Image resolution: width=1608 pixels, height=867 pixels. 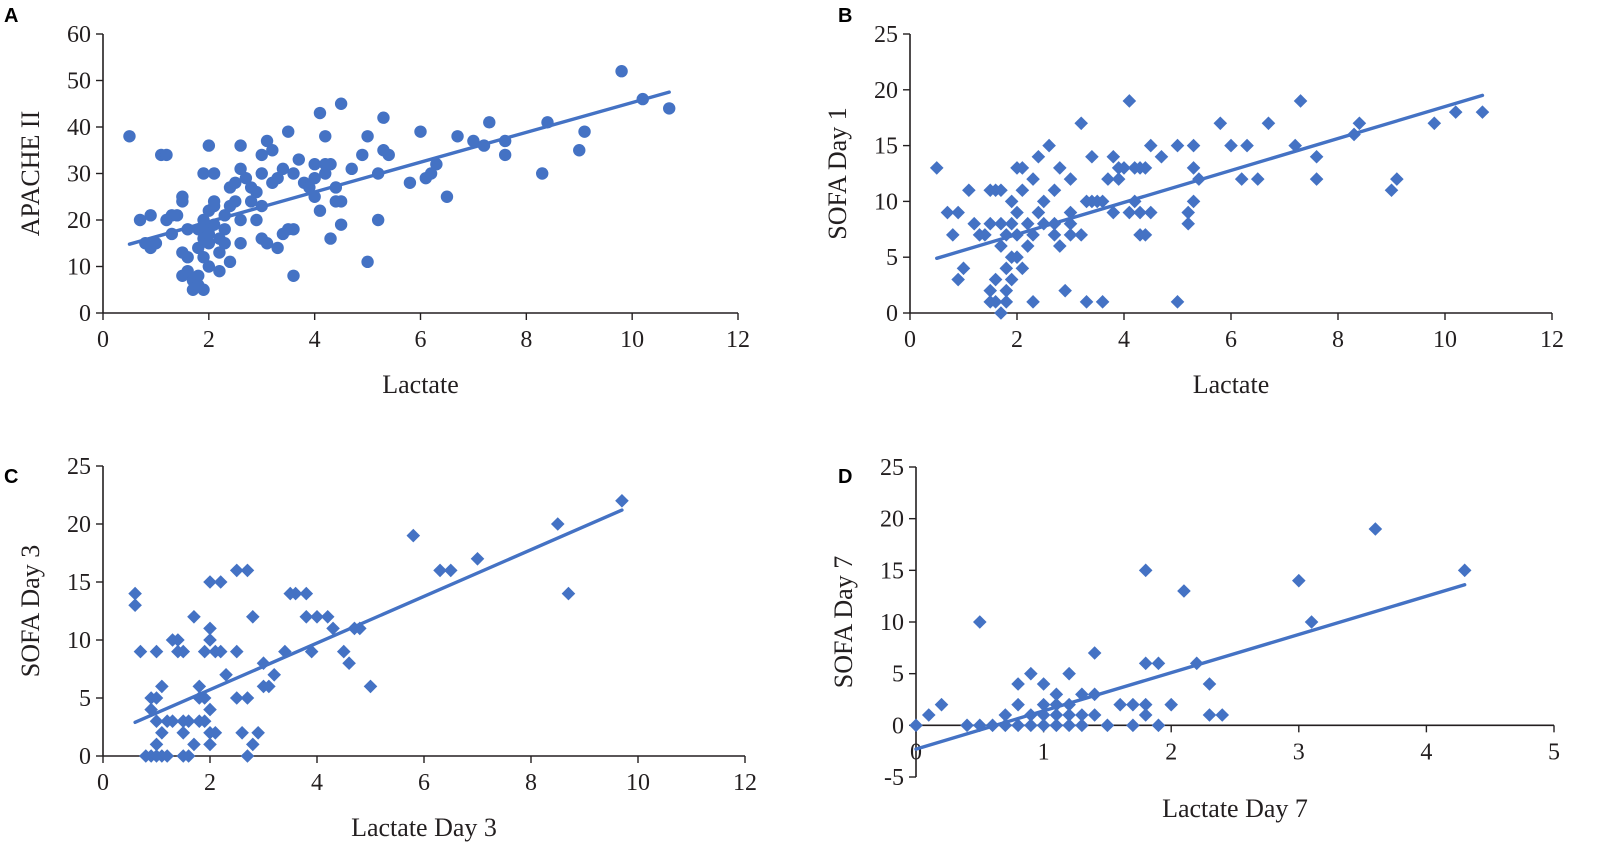 I want to click on panel-a-x-tick-label: 6, so click(x=421, y=340).